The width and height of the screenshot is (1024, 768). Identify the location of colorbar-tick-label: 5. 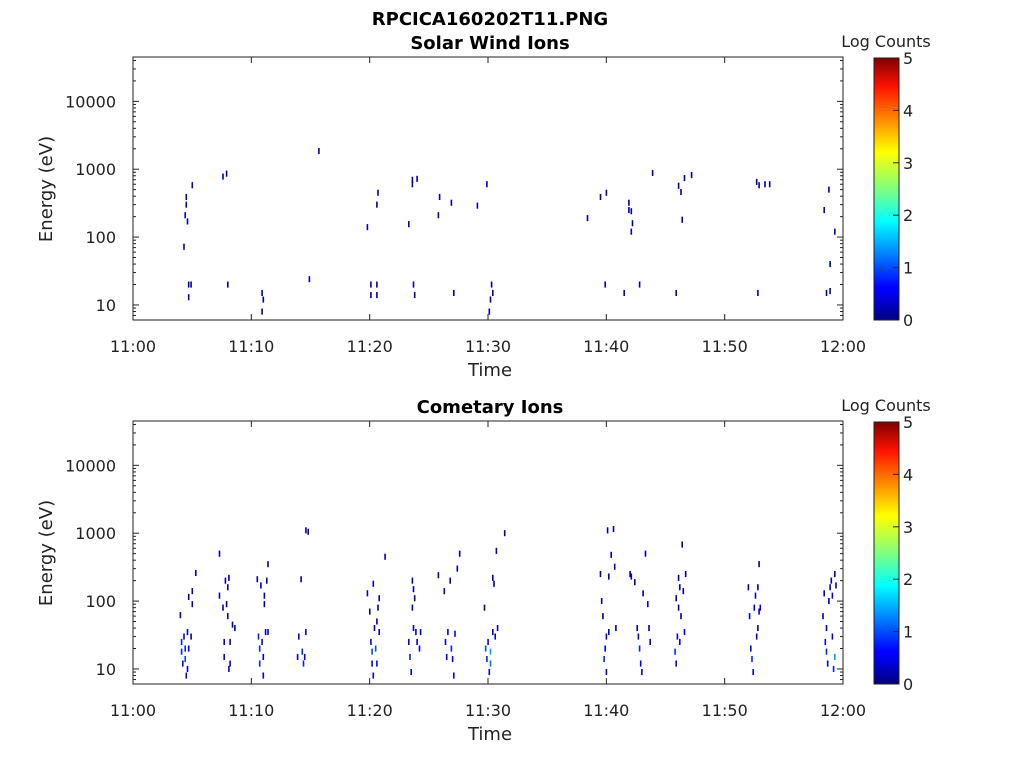
(908, 422).